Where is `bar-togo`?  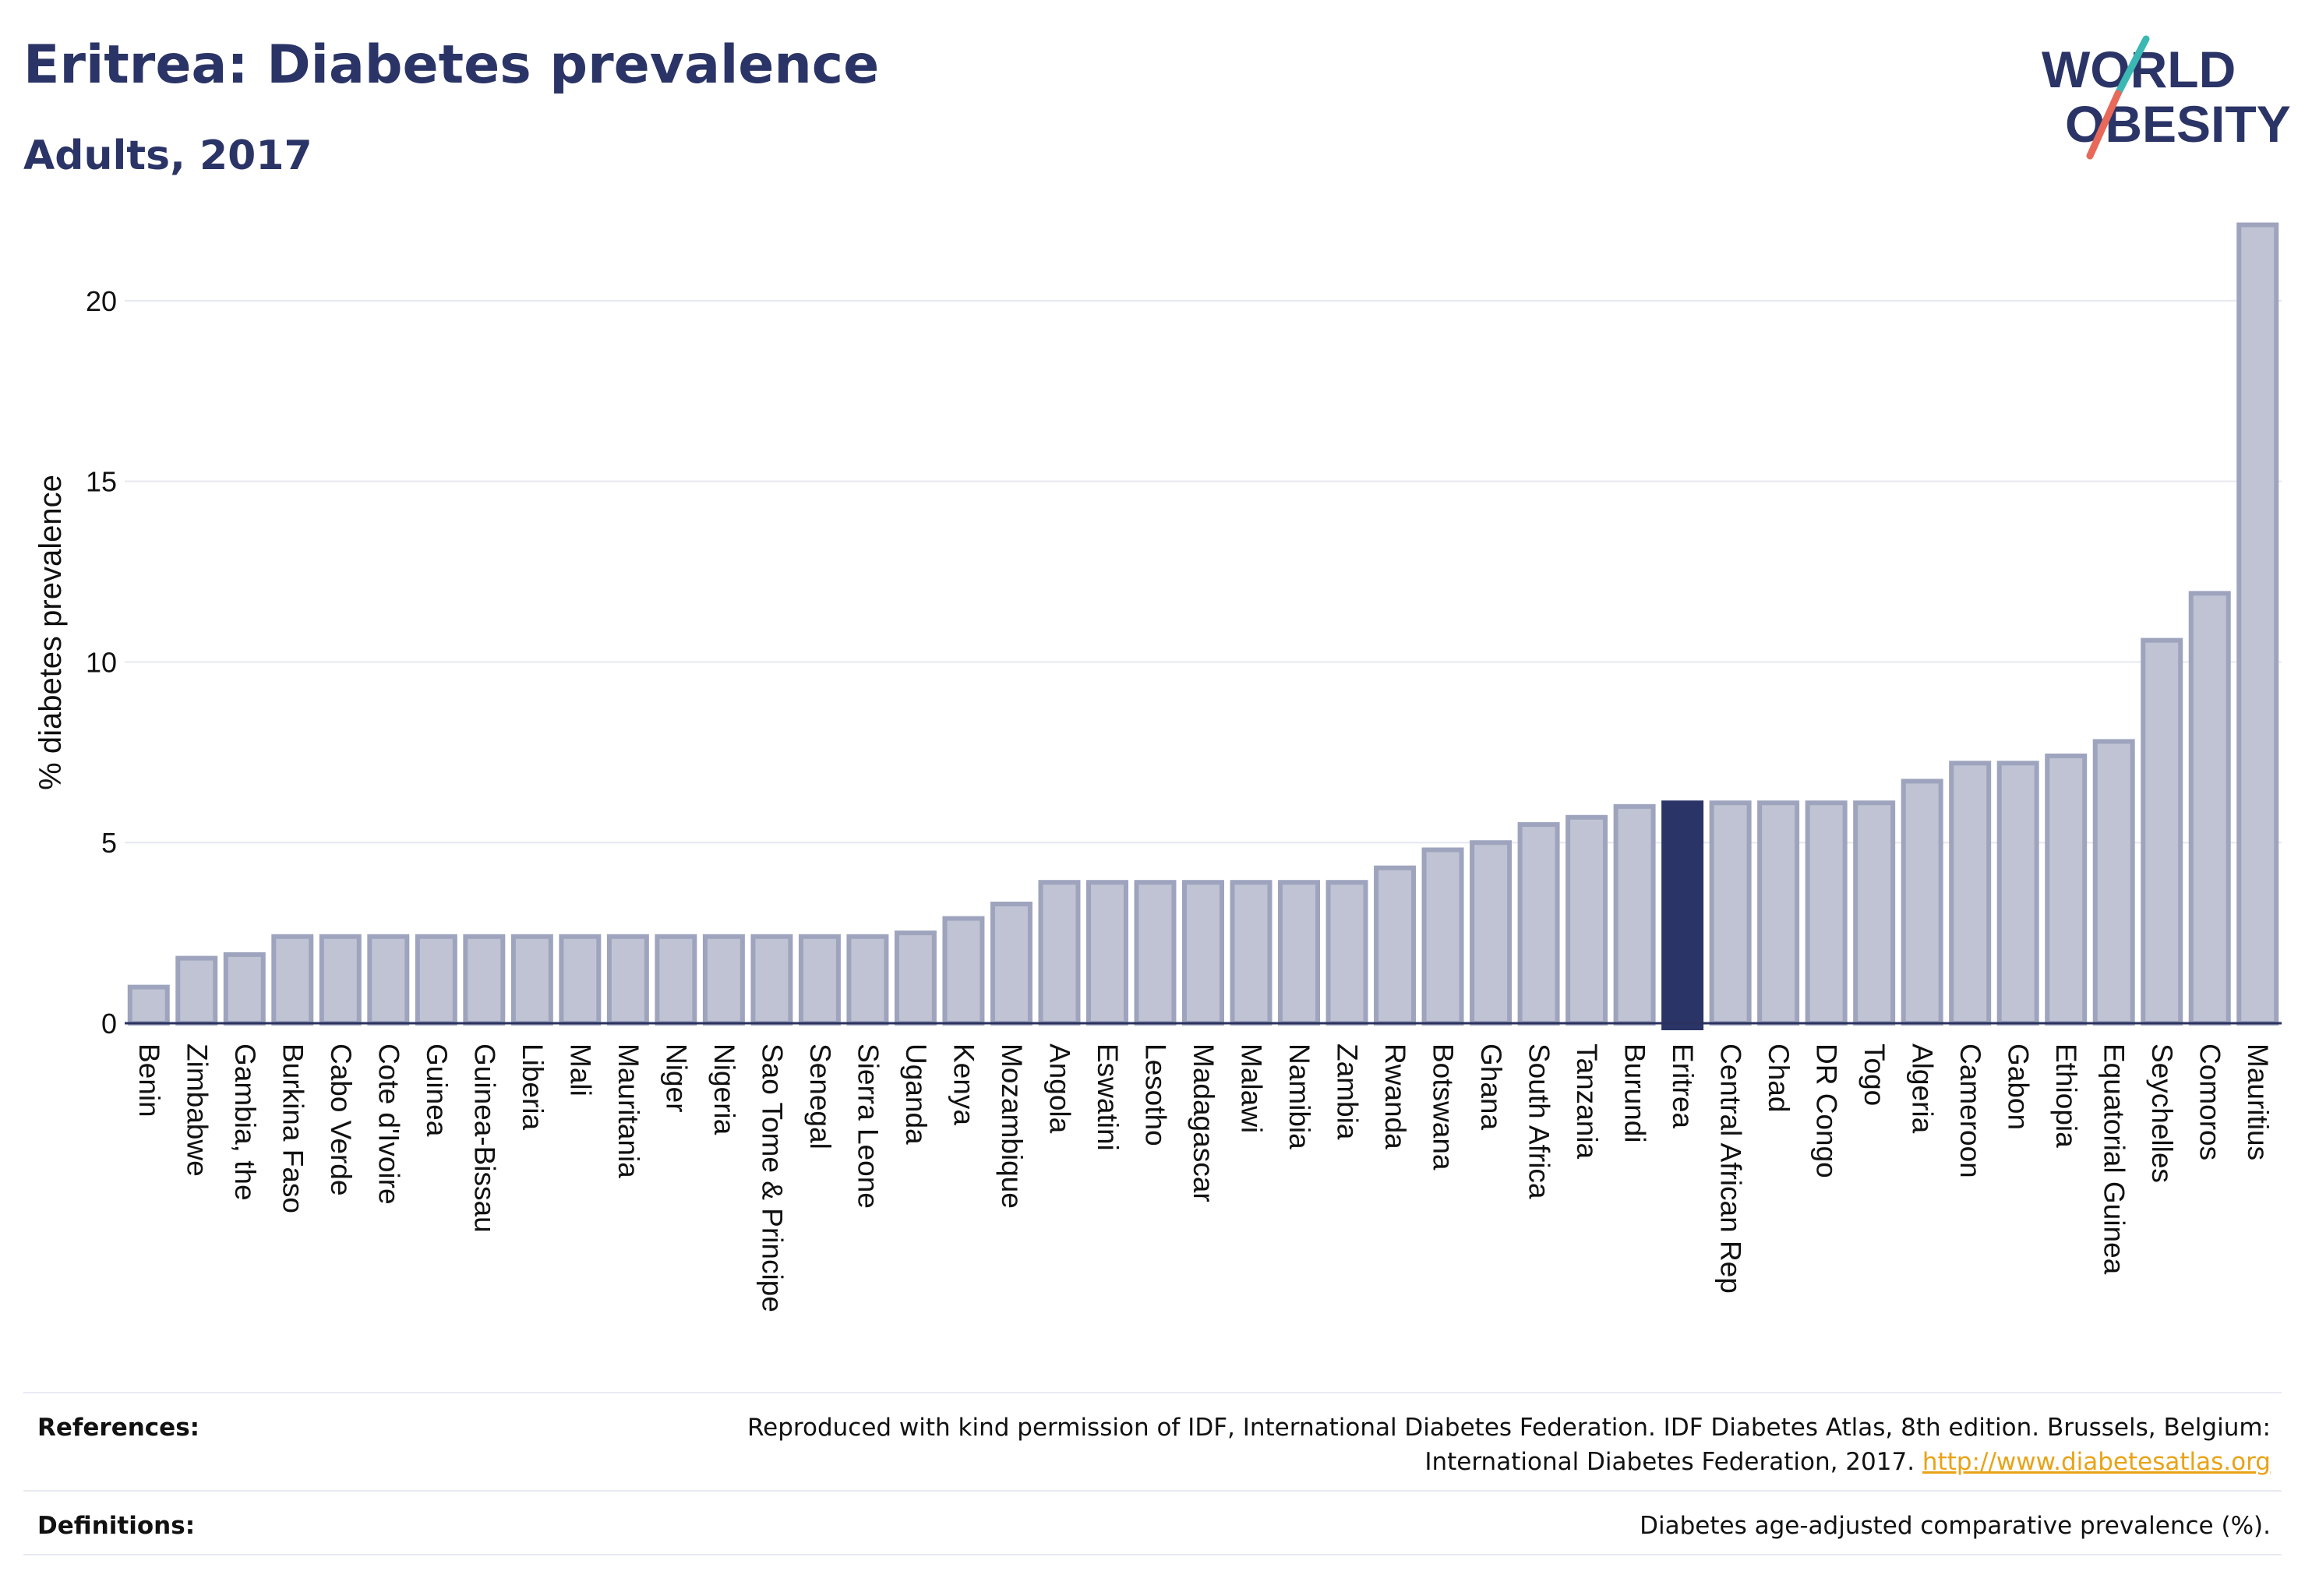
bar-togo is located at coordinates (1875, 913).